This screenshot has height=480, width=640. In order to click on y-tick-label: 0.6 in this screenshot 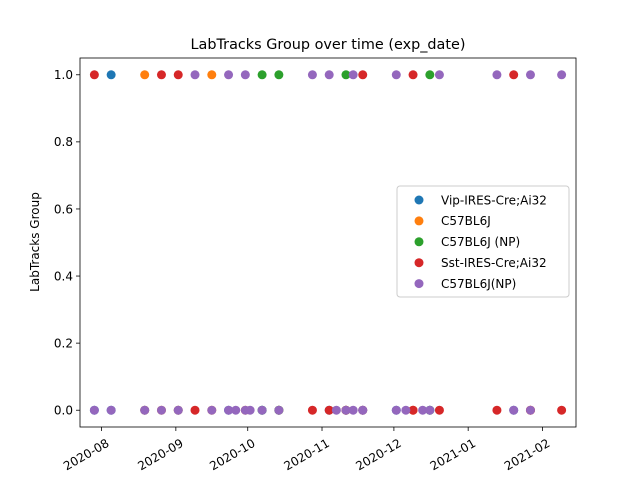, I will do `click(63, 209)`.